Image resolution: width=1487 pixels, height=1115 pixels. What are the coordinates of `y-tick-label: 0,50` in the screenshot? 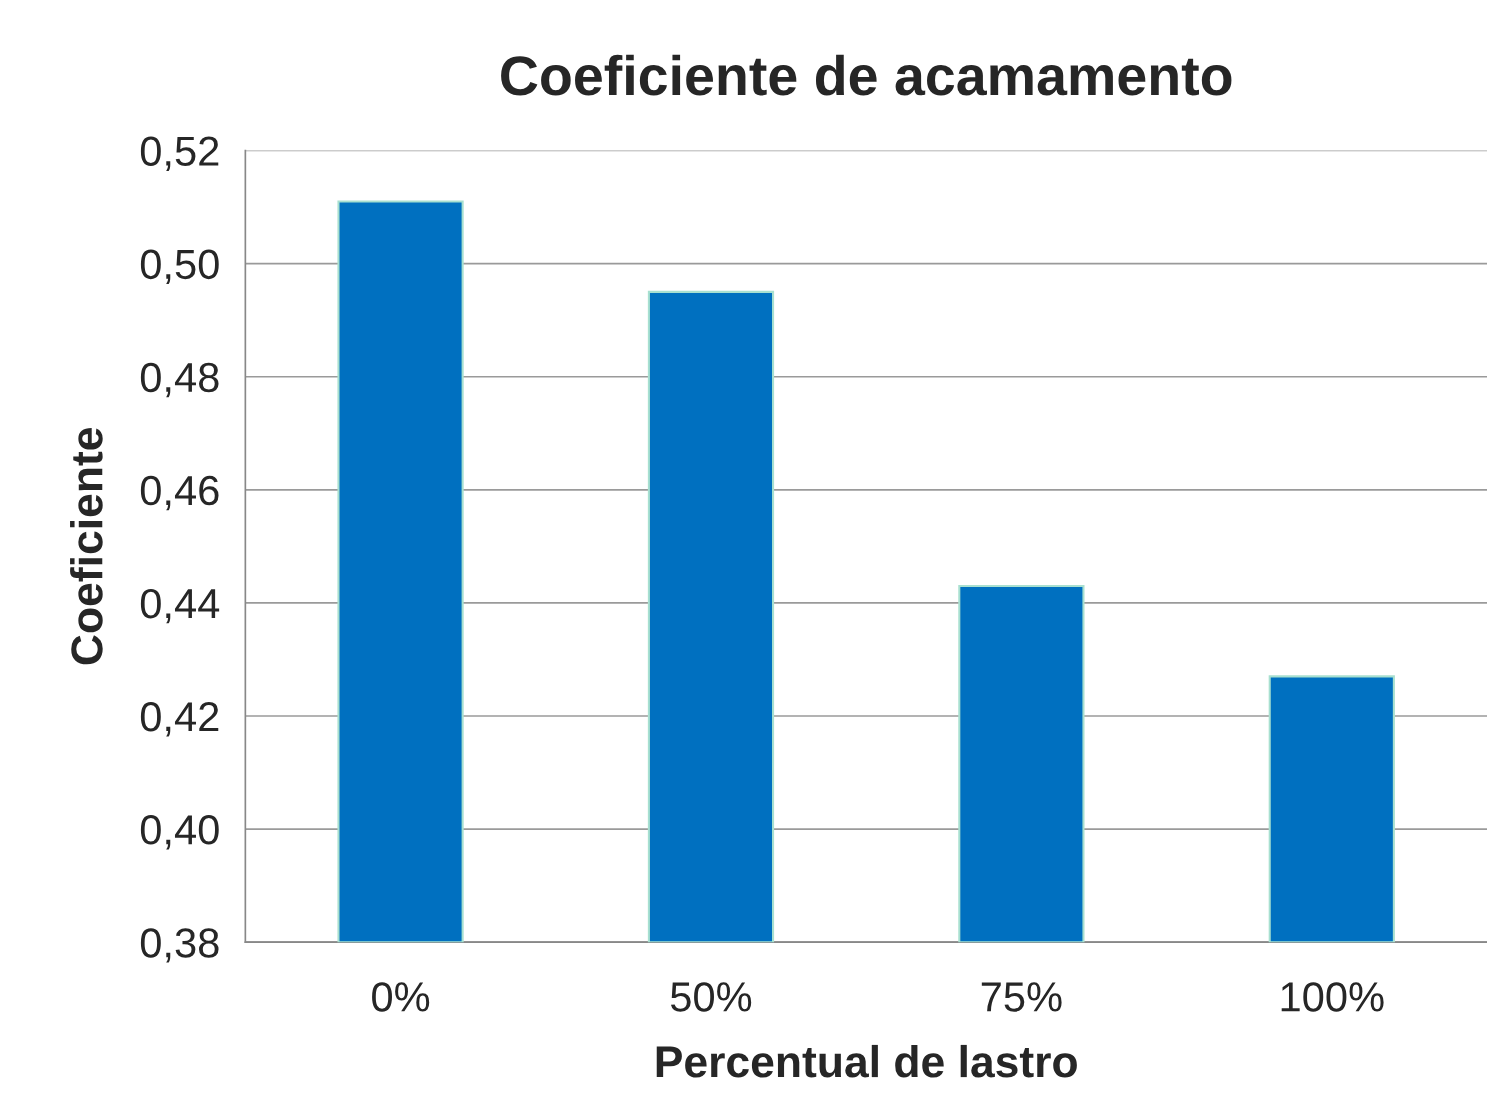 It's located at (179, 267).